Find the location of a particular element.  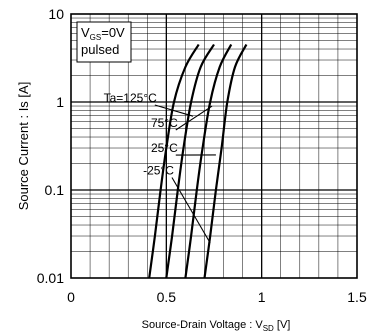

x-axis-label: Source-Drain Voltage : VSD [V] is located at coordinates (216, 326).